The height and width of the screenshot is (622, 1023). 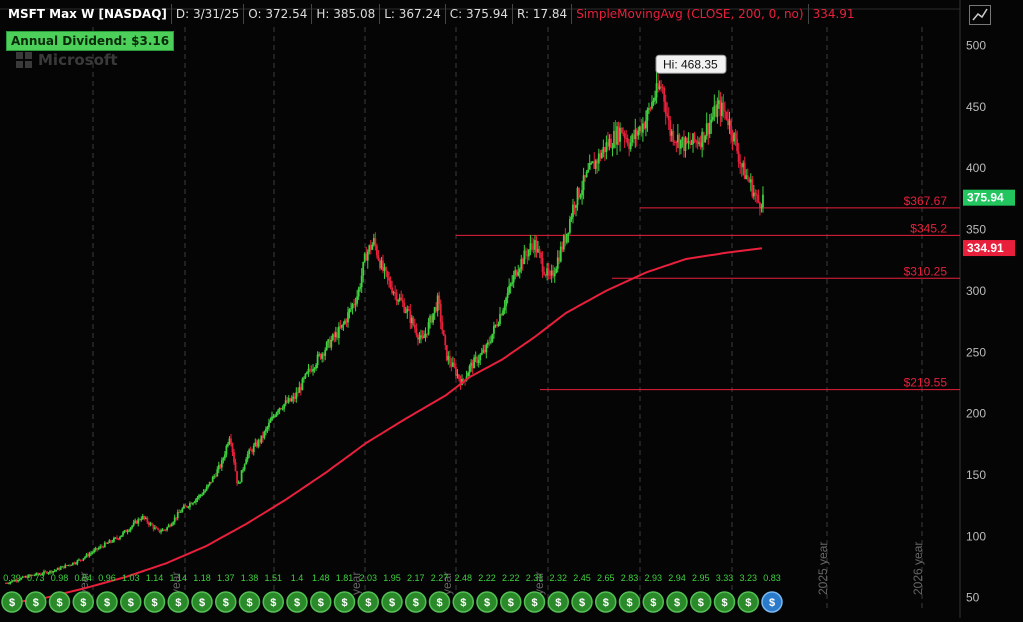 What do you see at coordinates (976, 168) in the screenshot?
I see `y-tick-label: 400` at bounding box center [976, 168].